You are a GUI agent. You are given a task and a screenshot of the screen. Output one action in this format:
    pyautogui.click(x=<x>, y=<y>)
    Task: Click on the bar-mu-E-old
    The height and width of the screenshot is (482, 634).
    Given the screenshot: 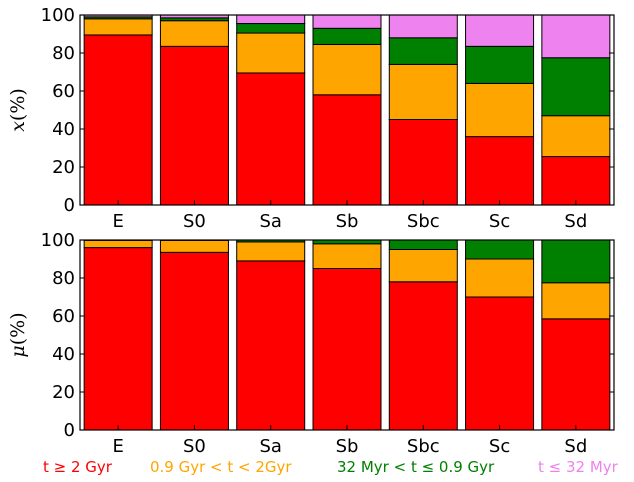 What is the action you would take?
    pyautogui.click(x=118, y=339)
    